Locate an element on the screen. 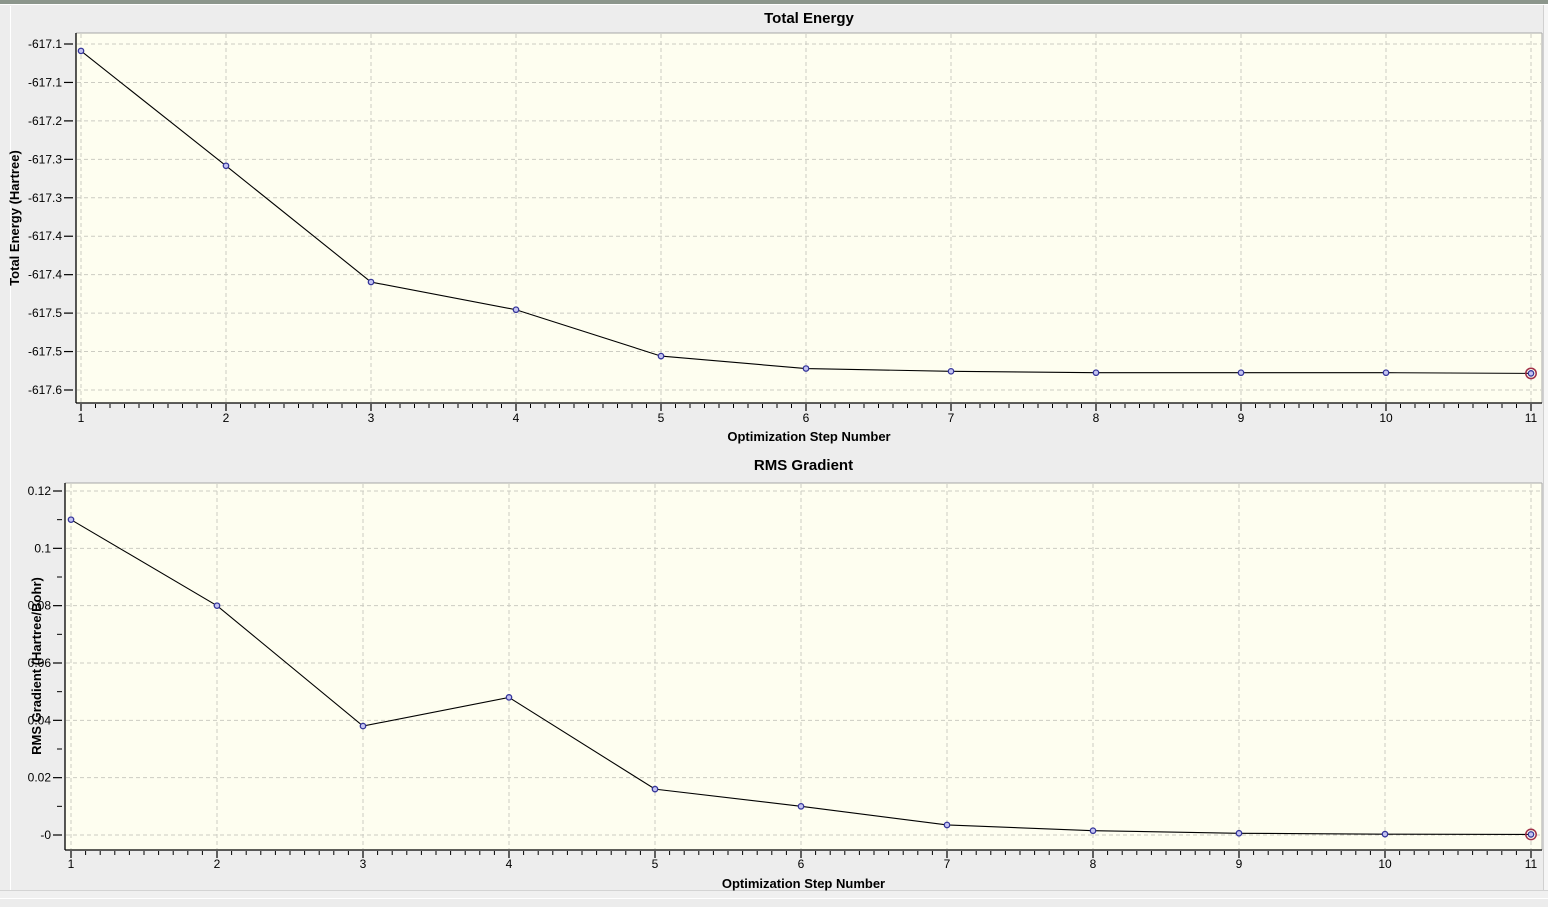 The width and height of the screenshot is (1548, 907). svg-text: -617.6 is located at coordinates (45, 390).